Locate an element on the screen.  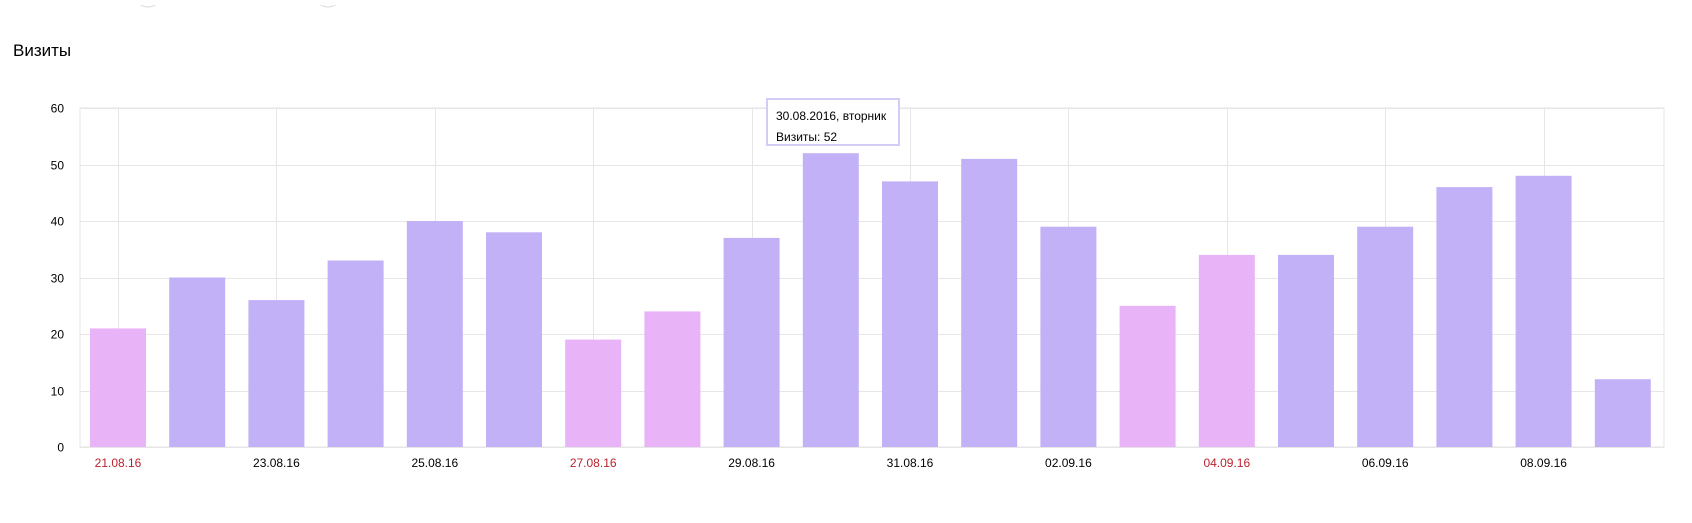
chart-tooltip: 30.08.2016, вторник Визиты: 52 is located at coordinates (833, 122).